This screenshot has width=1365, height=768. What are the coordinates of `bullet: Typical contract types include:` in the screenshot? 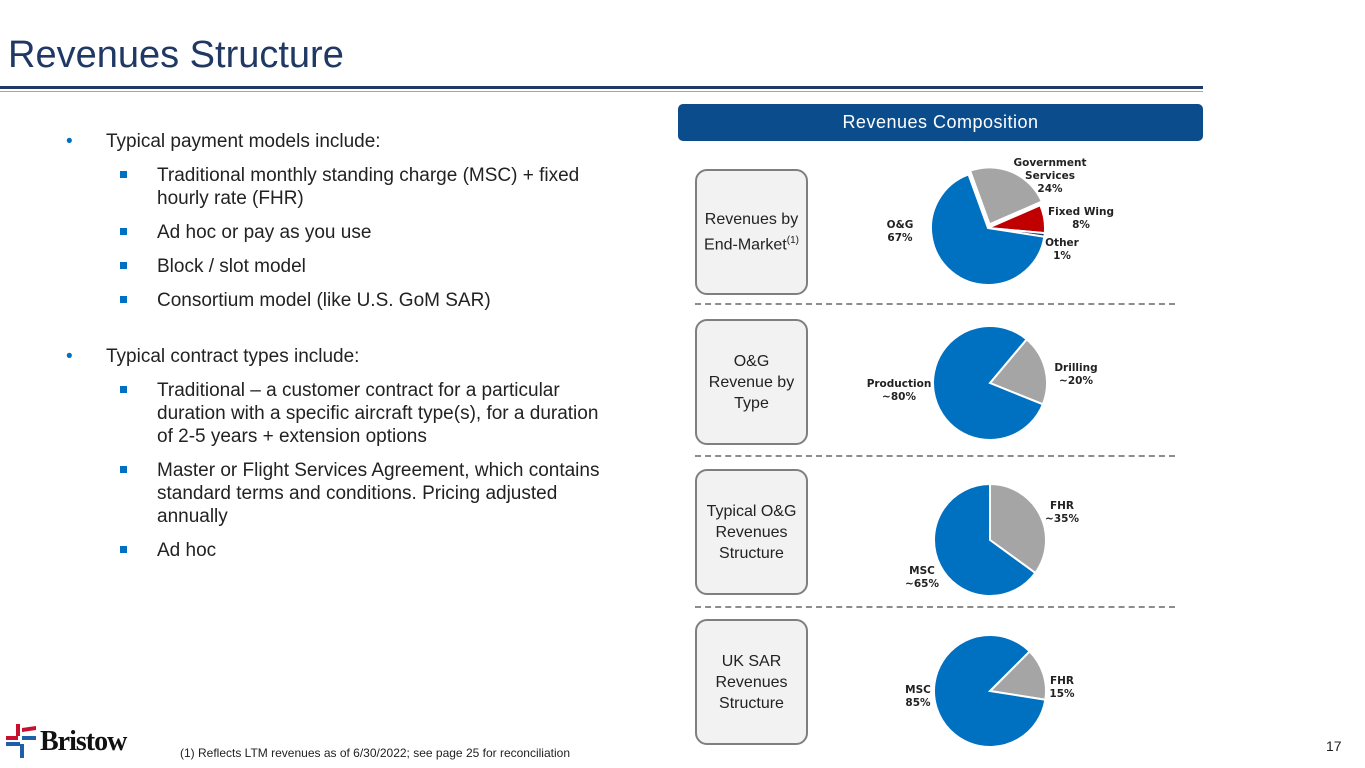 It's located at (336, 356).